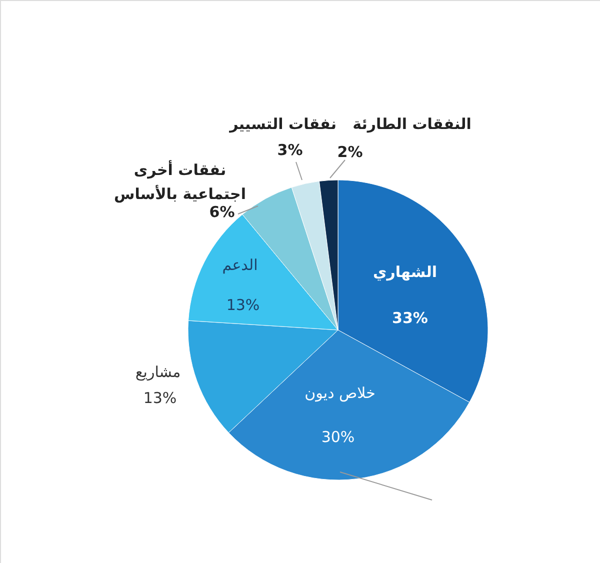 This screenshot has width=600, height=563. What do you see at coordinates (340, 393) in the screenshot?
I see `slice-label: خلاص ديون` at bounding box center [340, 393].